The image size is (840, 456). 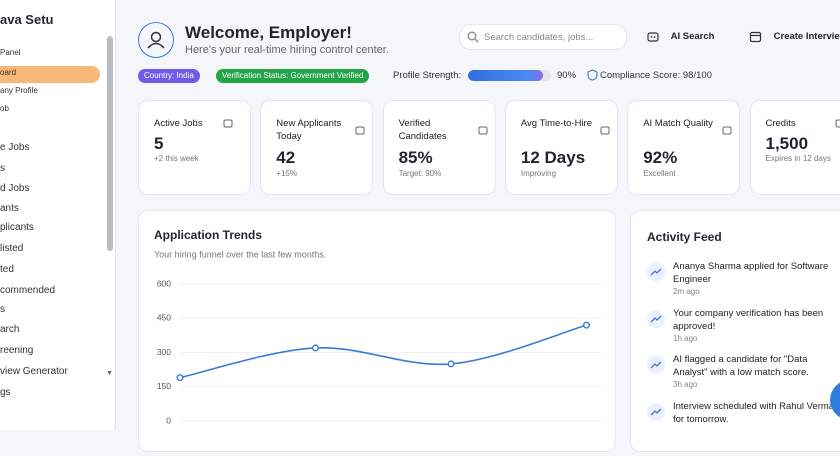 What do you see at coordinates (427, 75) in the screenshot?
I see `profile-strength-label: Profile Strength:` at bounding box center [427, 75].